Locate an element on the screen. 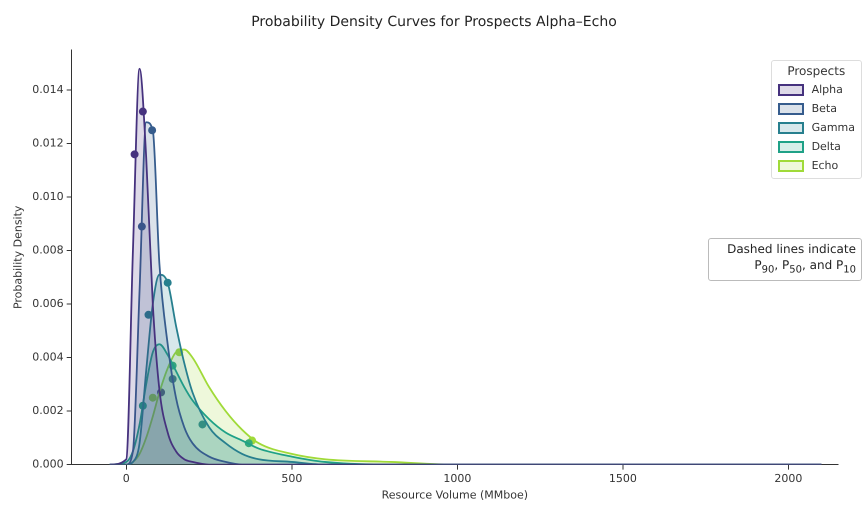 The width and height of the screenshot is (868, 508). legend-label: Beta is located at coordinates (824, 108).